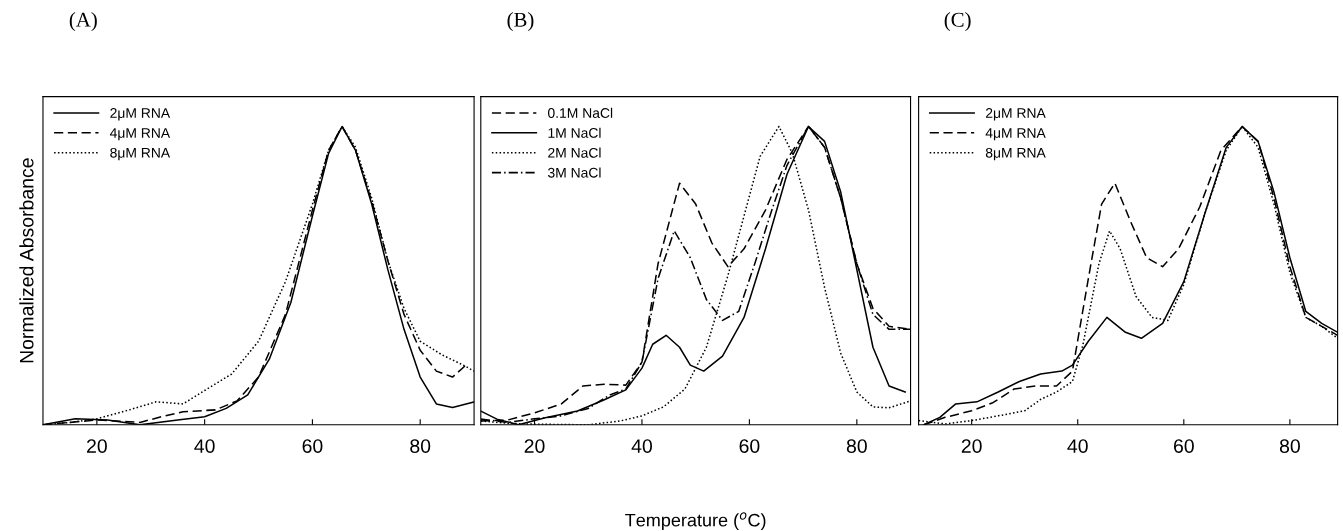 The image size is (1343, 531). What do you see at coordinates (520, 22) in the screenshot?
I see `chart-title: (B)` at bounding box center [520, 22].